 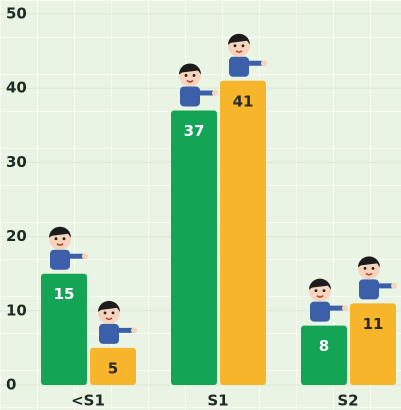 What do you see at coordinates (16, 14) in the screenshot?
I see `y-tick-label: 50` at bounding box center [16, 14].